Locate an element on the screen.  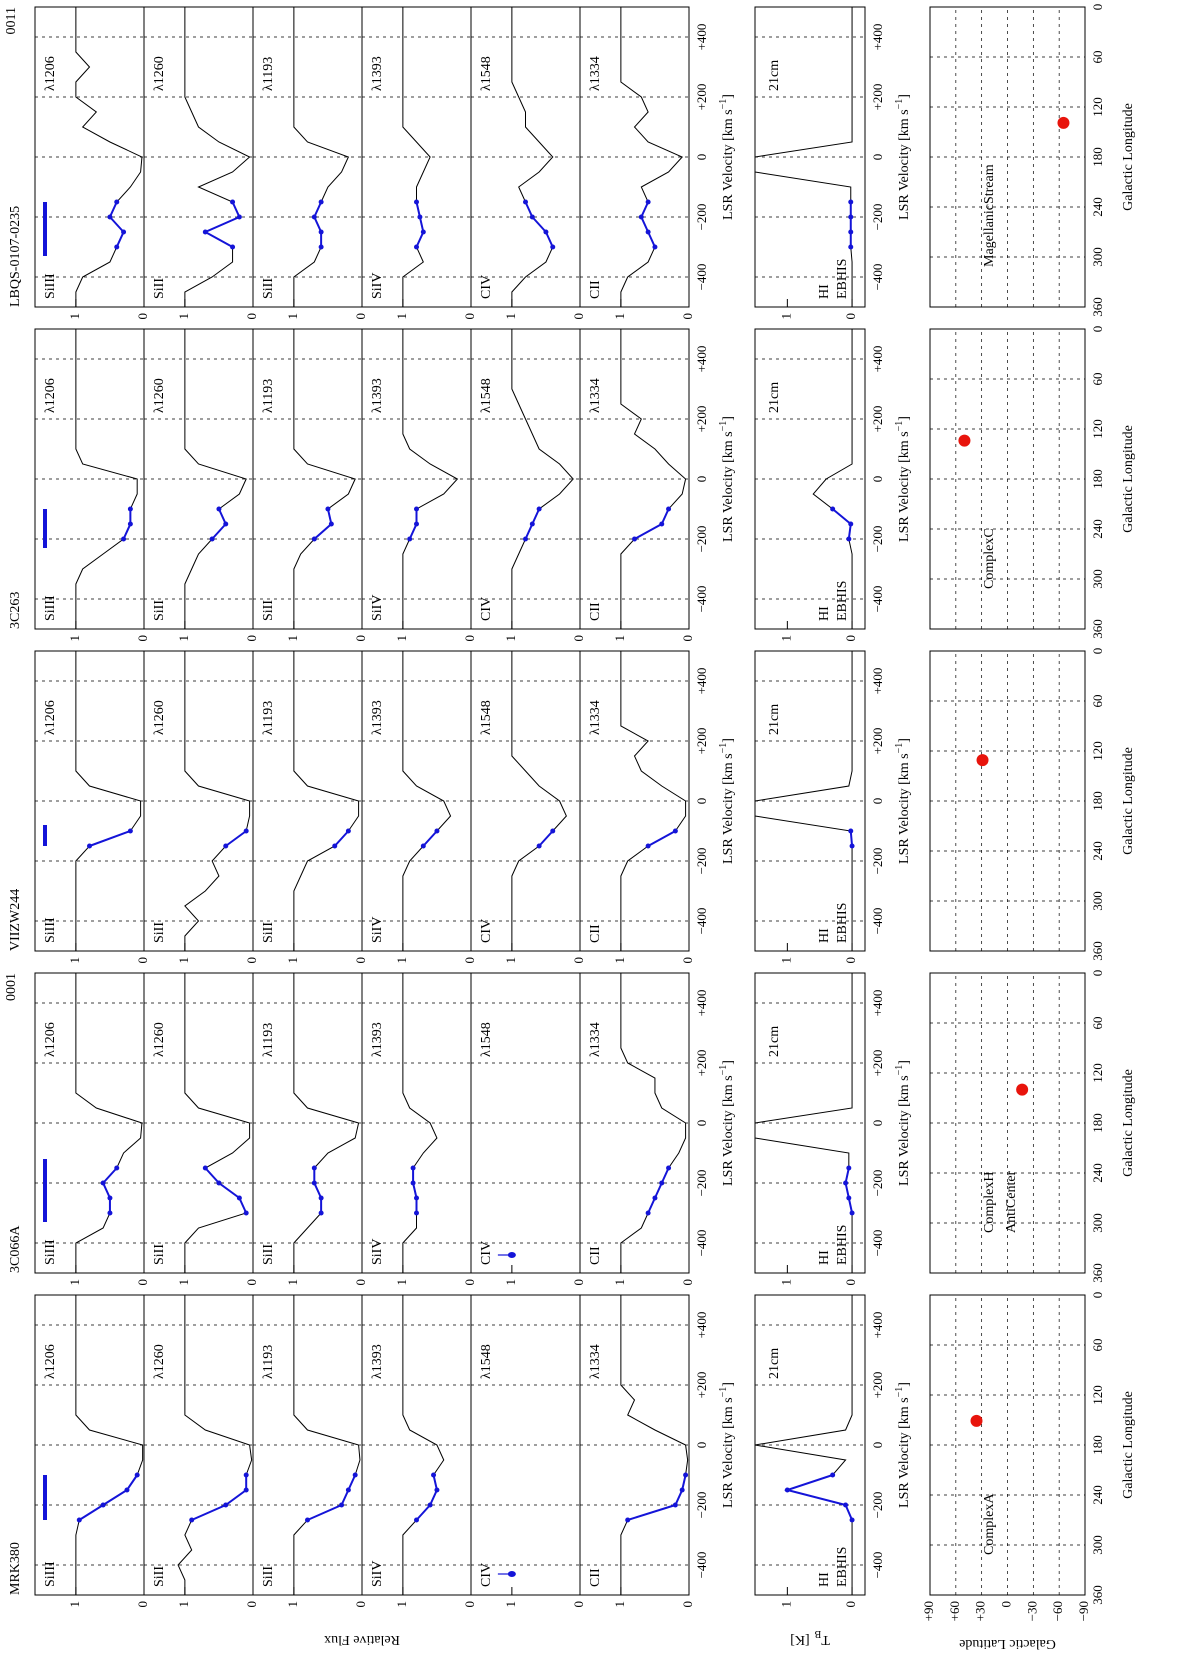
latitude-axis-title: Galactic Latitude is located at coordinates (1007, 1643).